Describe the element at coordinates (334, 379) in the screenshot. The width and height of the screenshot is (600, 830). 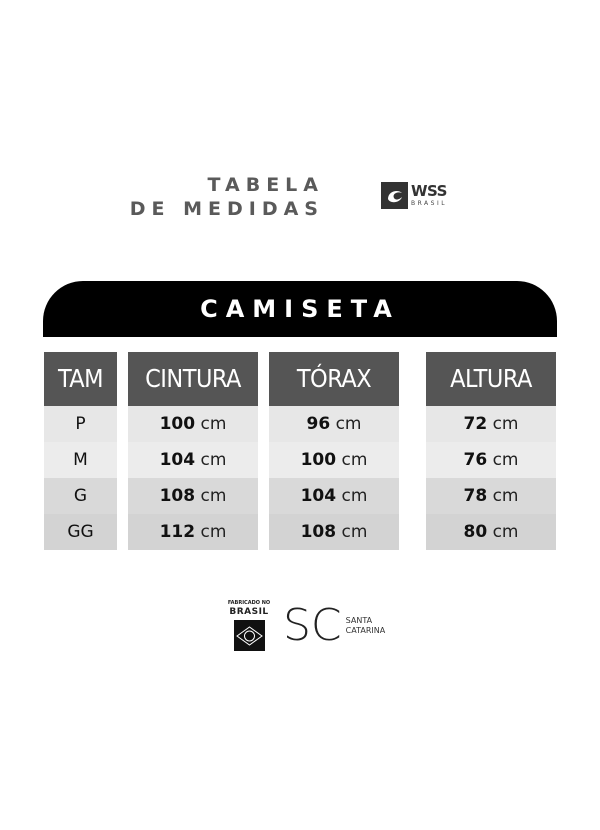
I see `column-header: TÓRAX` at that location.